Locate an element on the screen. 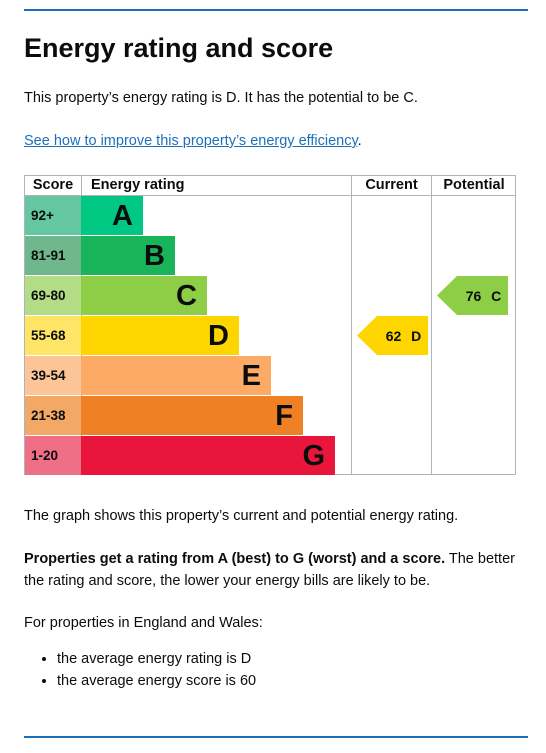 The width and height of the screenshot is (546, 753). energy-rating-header: Energy rating is located at coordinates (138, 185).